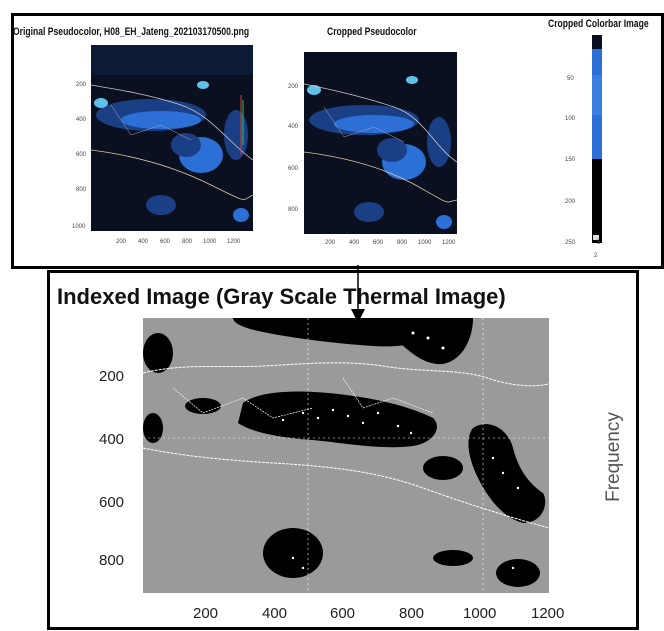  I want to click on y-axis-tick: 200, so click(112, 376).